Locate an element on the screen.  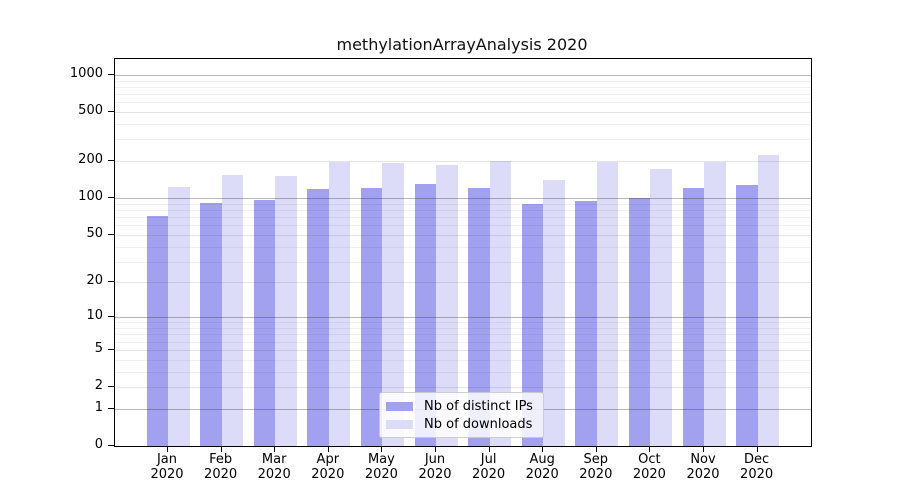
y-tick-label-50: 50 is located at coordinates (94, 233).